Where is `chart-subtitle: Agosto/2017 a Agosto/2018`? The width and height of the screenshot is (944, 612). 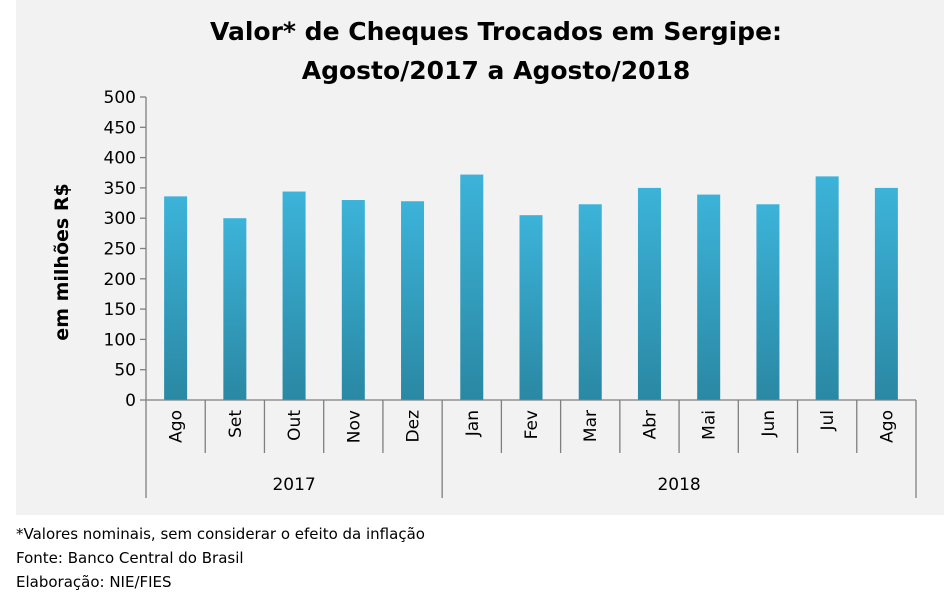 chart-subtitle: Agosto/2017 a Agosto/2018 is located at coordinates (496, 70).